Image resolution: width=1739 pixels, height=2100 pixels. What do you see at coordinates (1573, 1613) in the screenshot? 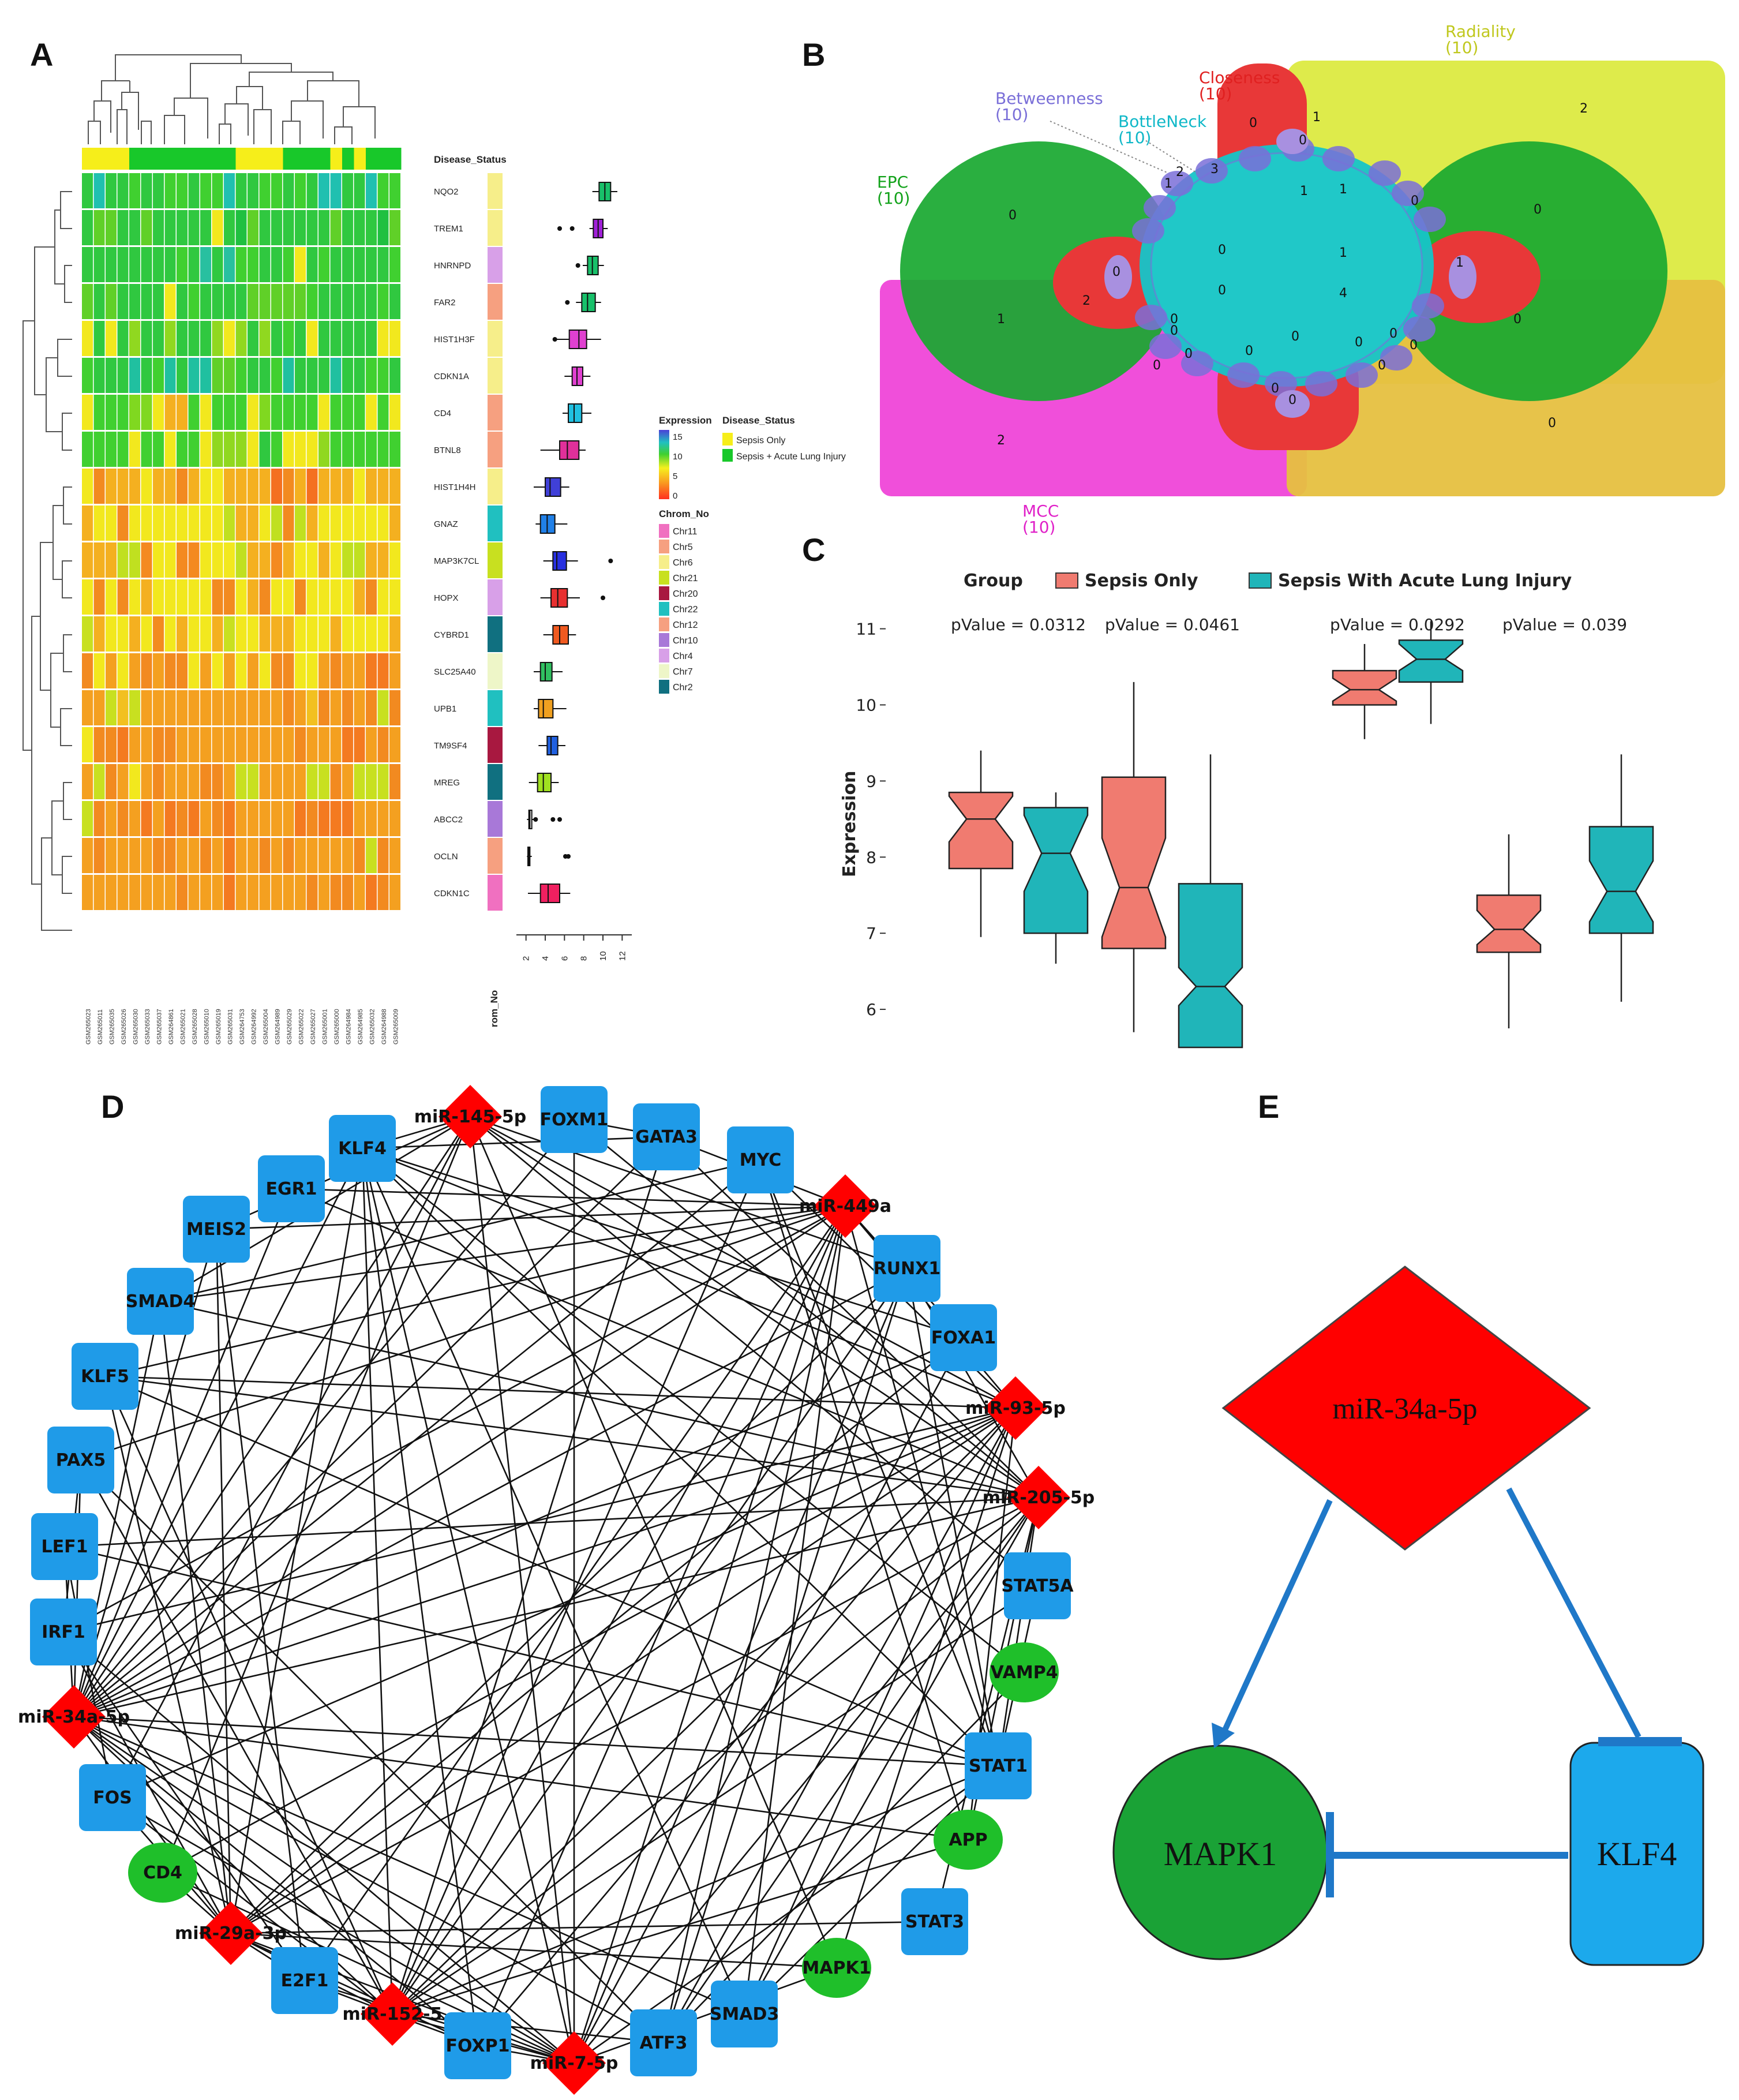
I see `edge-mirna-to-klf4` at bounding box center [1573, 1613].